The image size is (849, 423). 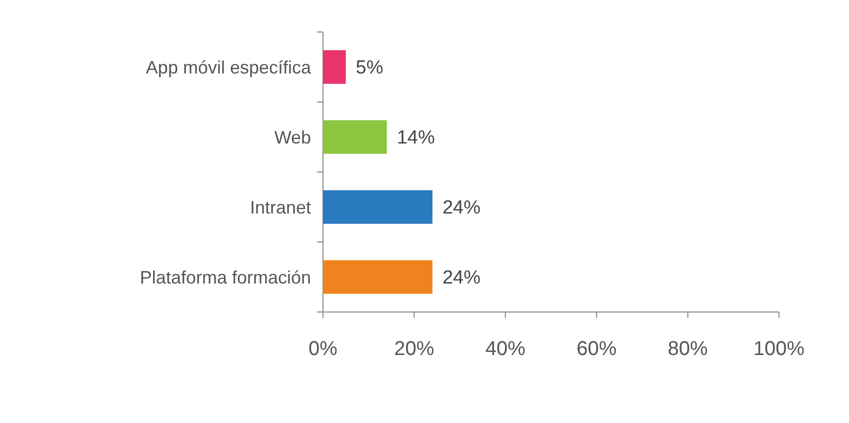 I want to click on x-tick-label: 100%, so click(x=779, y=349).